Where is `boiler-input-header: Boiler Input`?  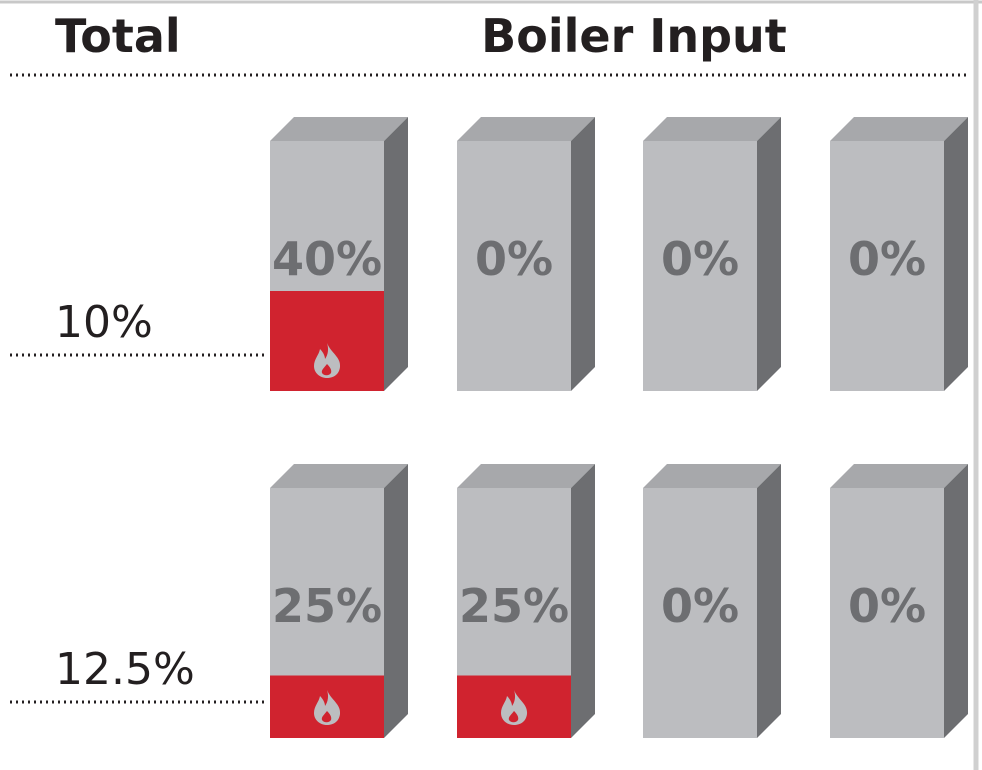
boiler-input-header: Boiler Input is located at coordinates (634, 36).